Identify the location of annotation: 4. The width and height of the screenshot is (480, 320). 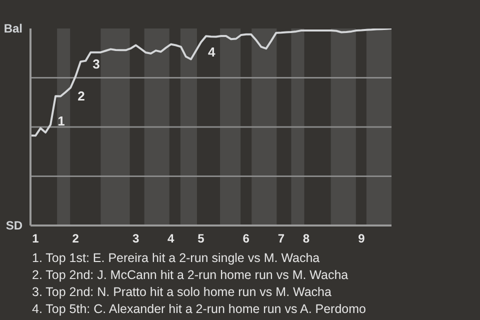
(212, 52).